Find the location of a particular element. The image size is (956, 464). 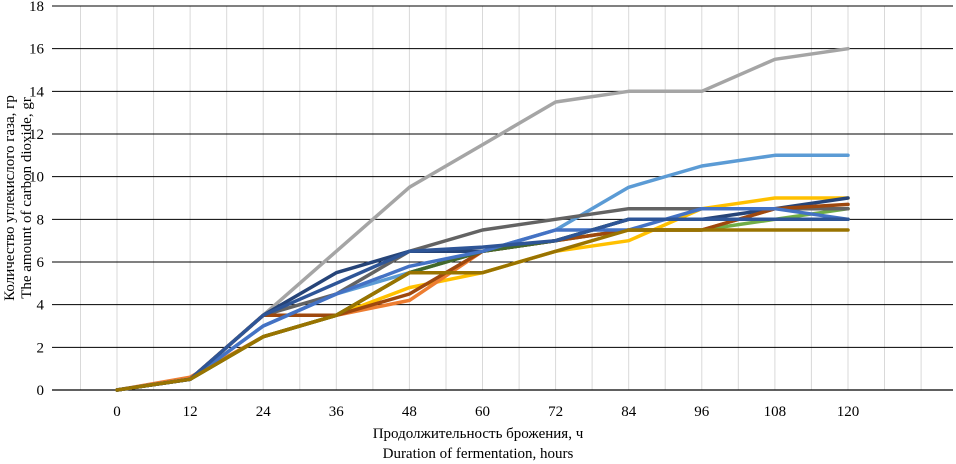

y-tick-labels: 0 2 4 6 8 10 12 14 16 18 is located at coordinates (37, 199).